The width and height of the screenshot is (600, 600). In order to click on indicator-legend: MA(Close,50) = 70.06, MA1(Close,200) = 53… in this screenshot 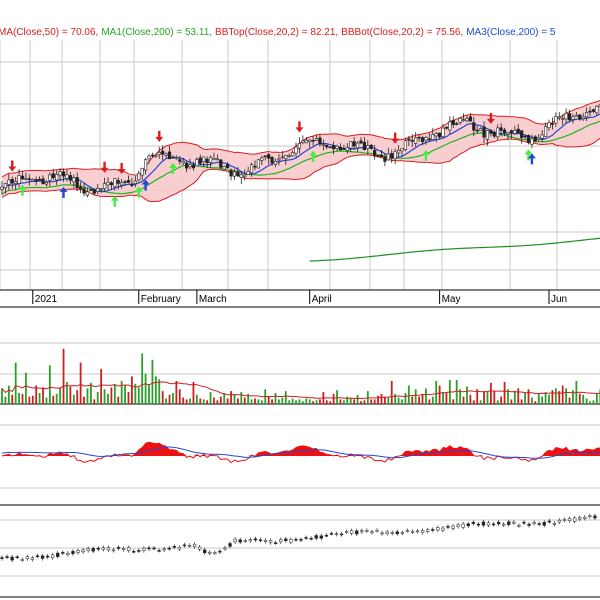, I will do `click(278, 32)`.